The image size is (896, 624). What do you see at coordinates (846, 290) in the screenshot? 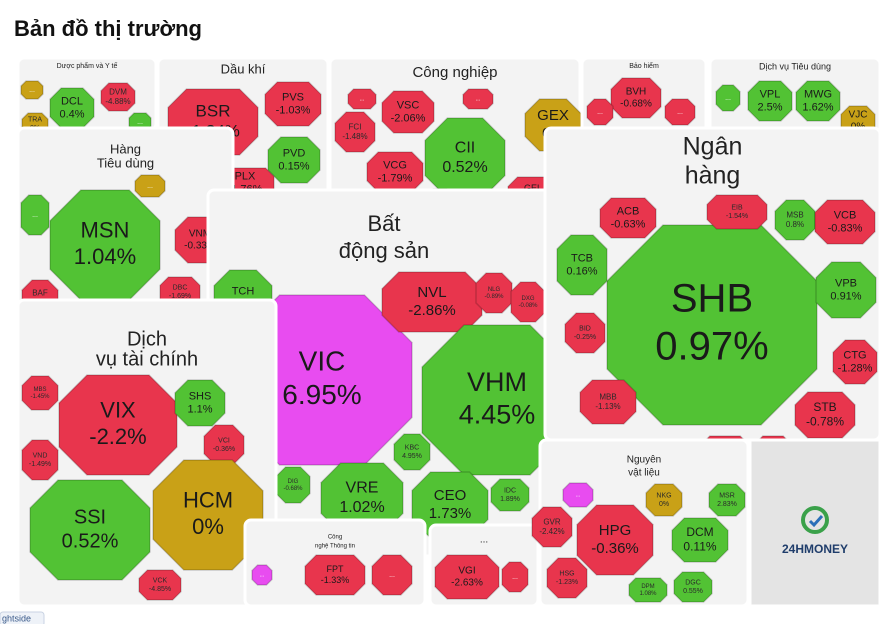
I see `stock-cell: VPB 0.91%` at bounding box center [846, 290].